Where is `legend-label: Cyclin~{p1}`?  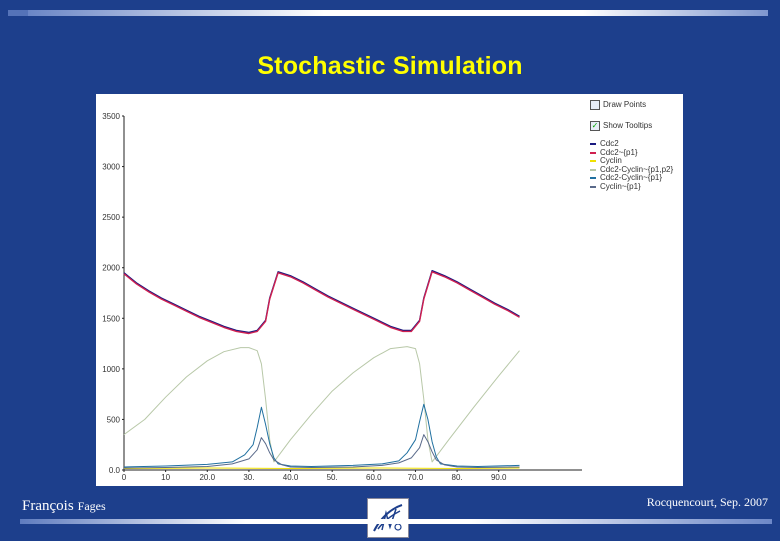
legend-label: Cyclin~{p1} is located at coordinates (620, 186).